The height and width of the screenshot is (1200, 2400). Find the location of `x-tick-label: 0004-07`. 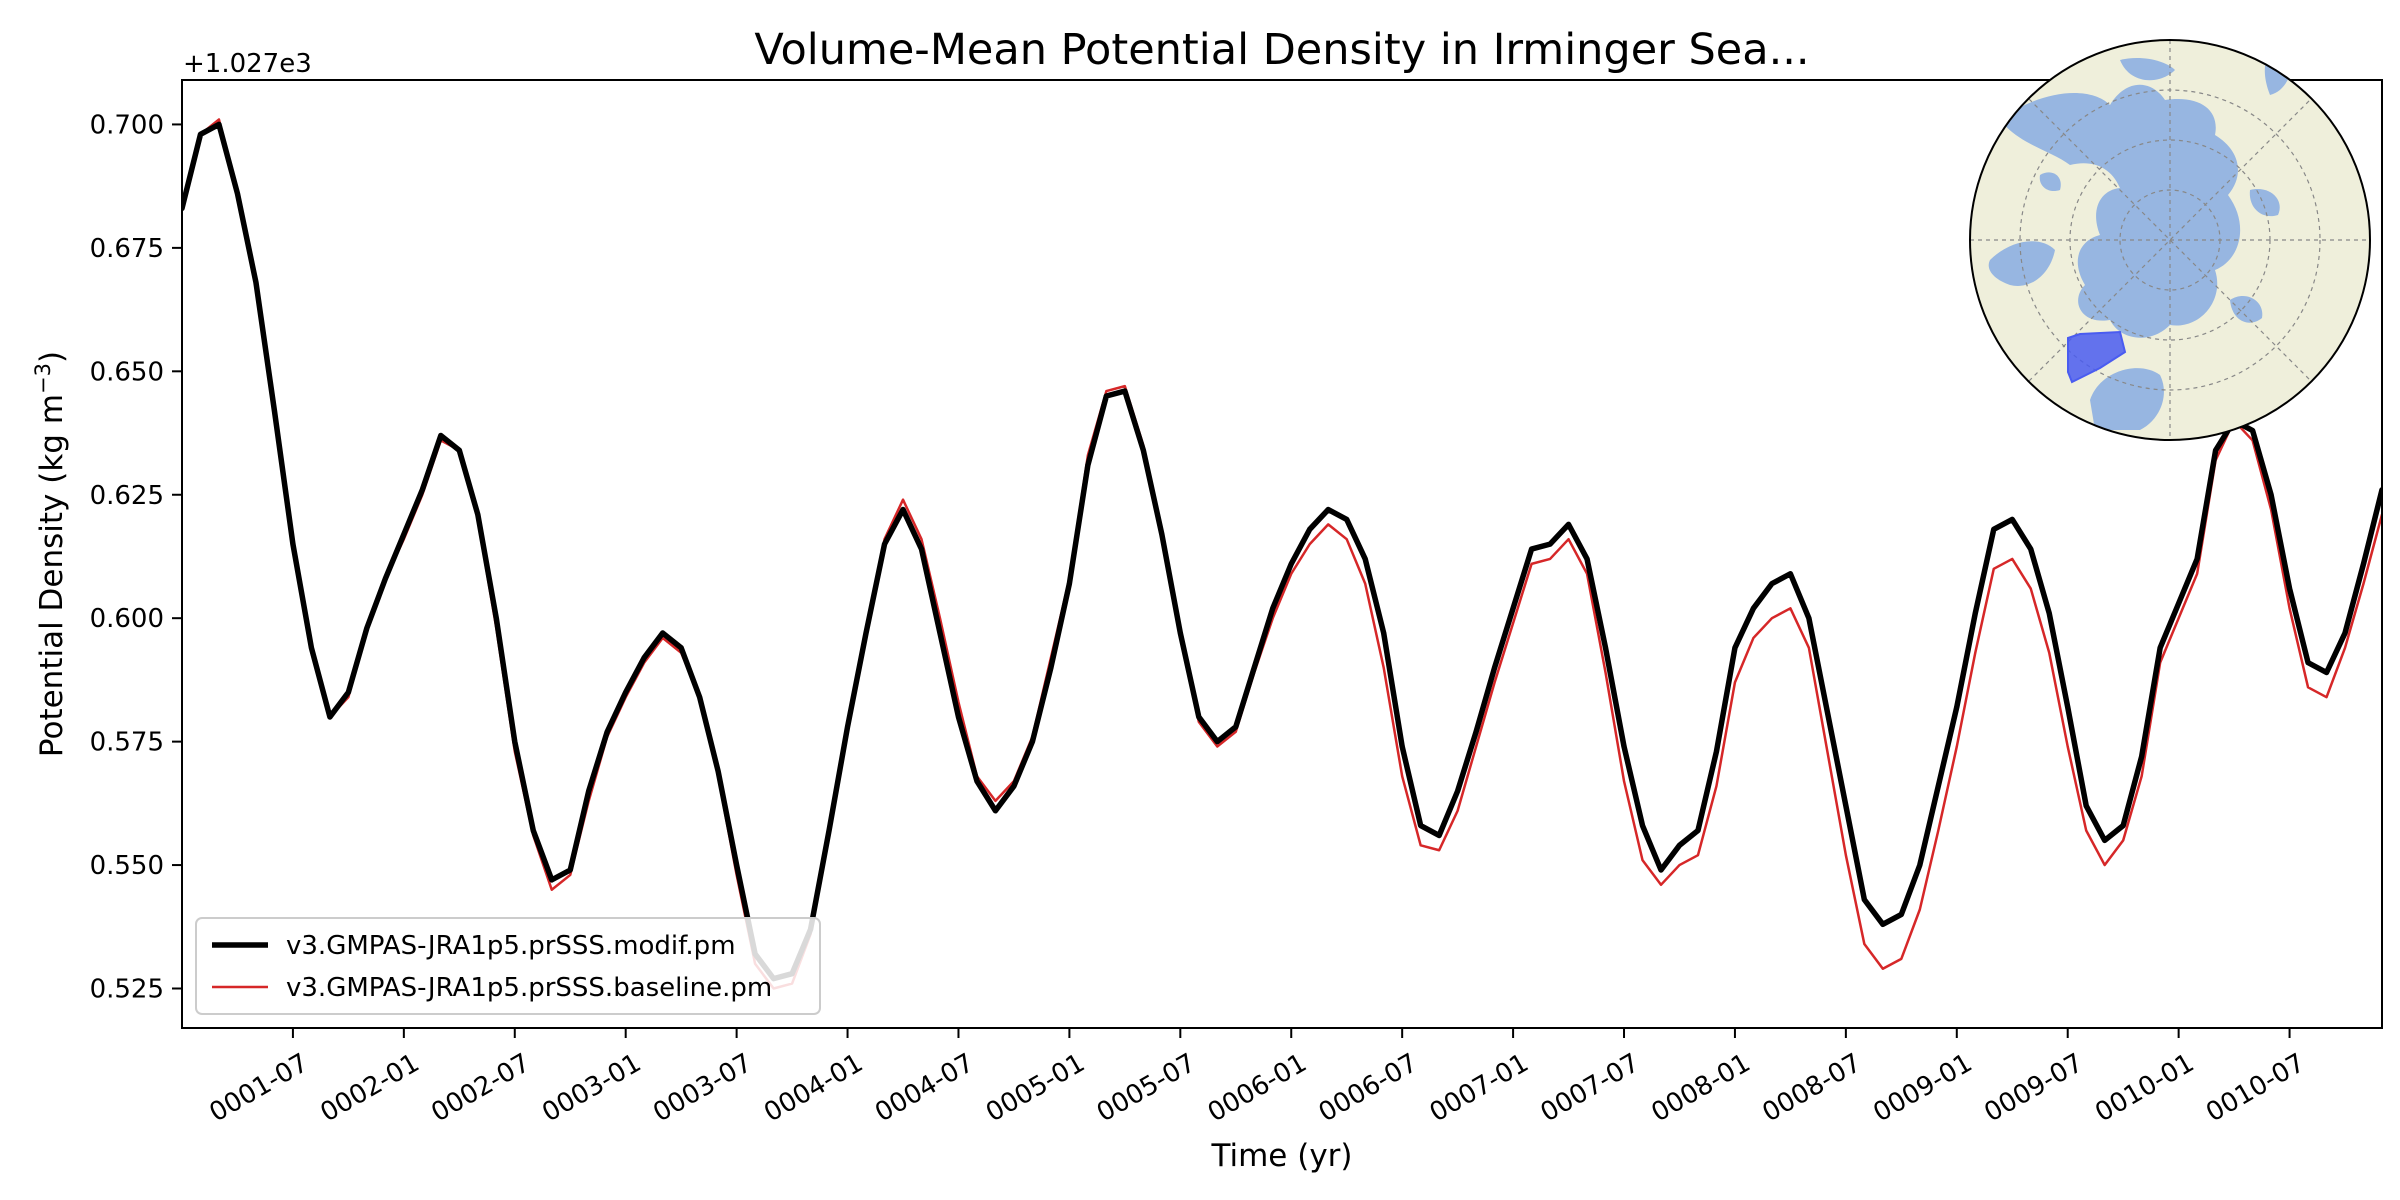

x-tick-label: 0004-07 is located at coordinates (924, 1088).